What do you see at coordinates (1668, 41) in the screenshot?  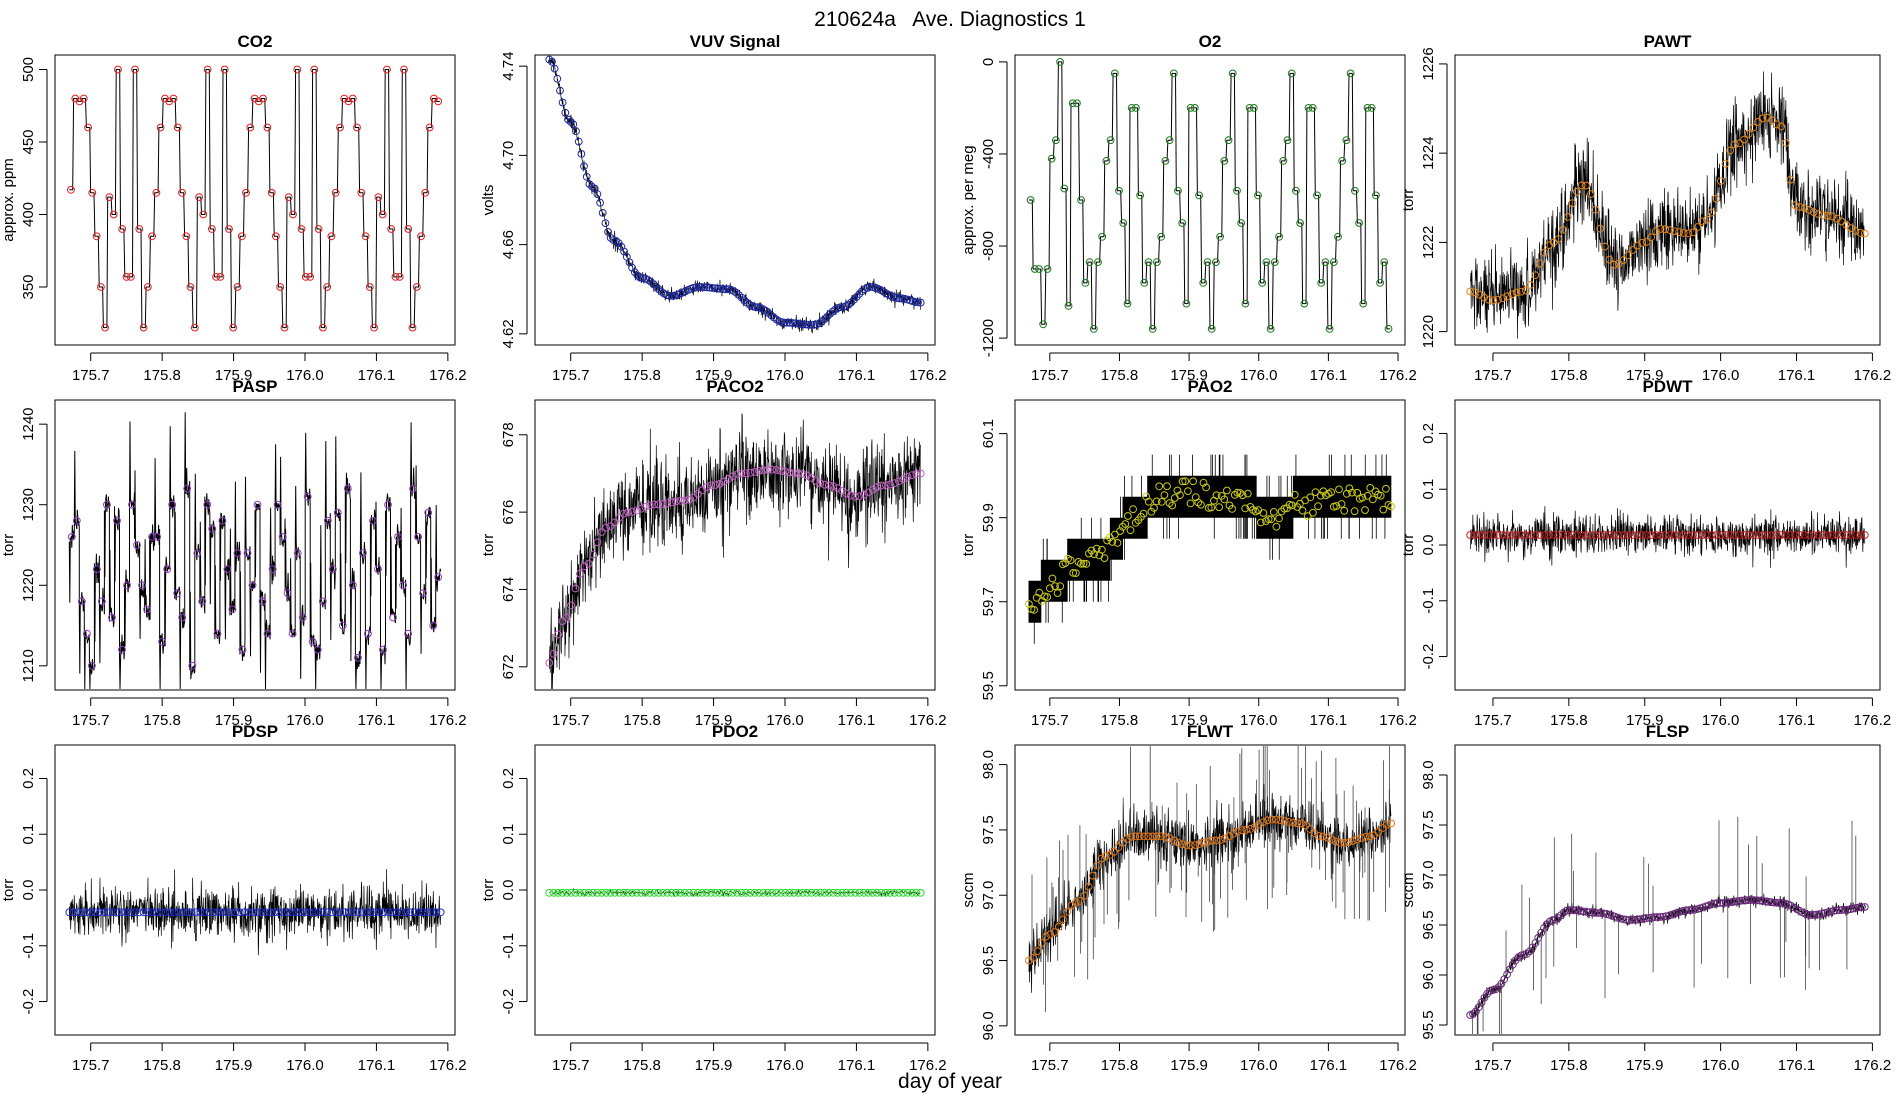 I see `panel-title: PAWT` at bounding box center [1668, 41].